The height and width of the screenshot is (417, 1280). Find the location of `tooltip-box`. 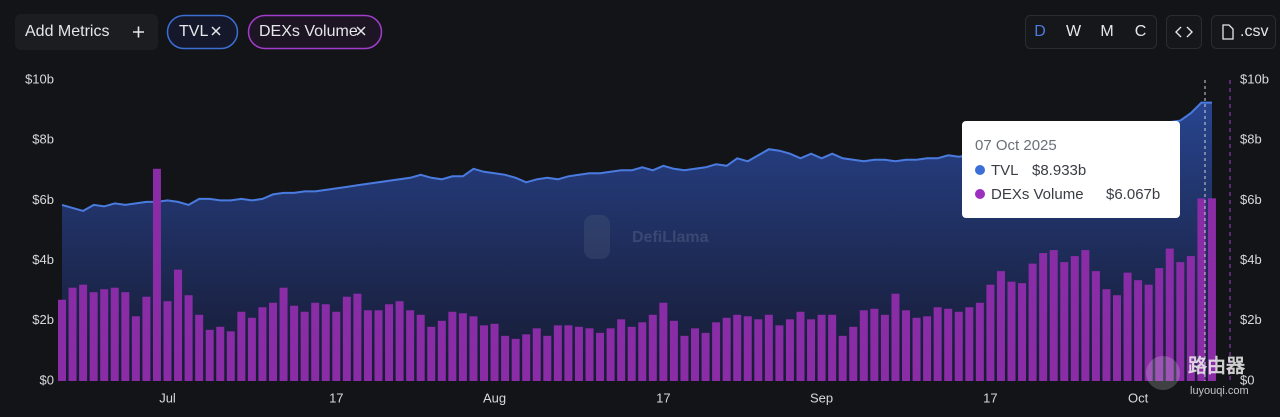

tooltip-box is located at coordinates (1071, 169).